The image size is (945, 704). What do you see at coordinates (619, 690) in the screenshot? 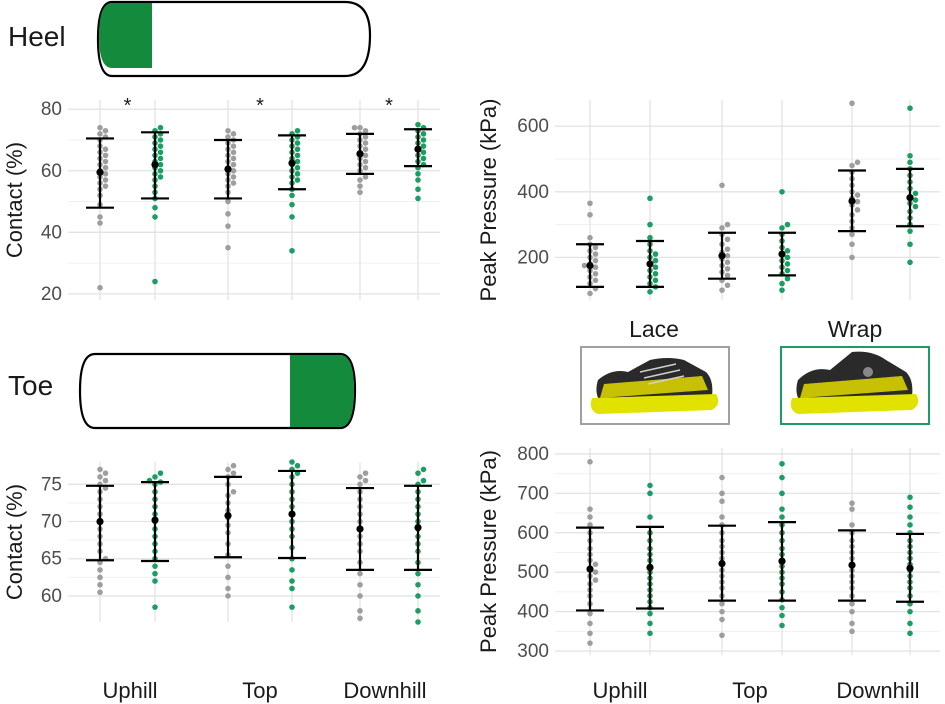
I see `x-label-uphill: Uphill` at bounding box center [619, 690].